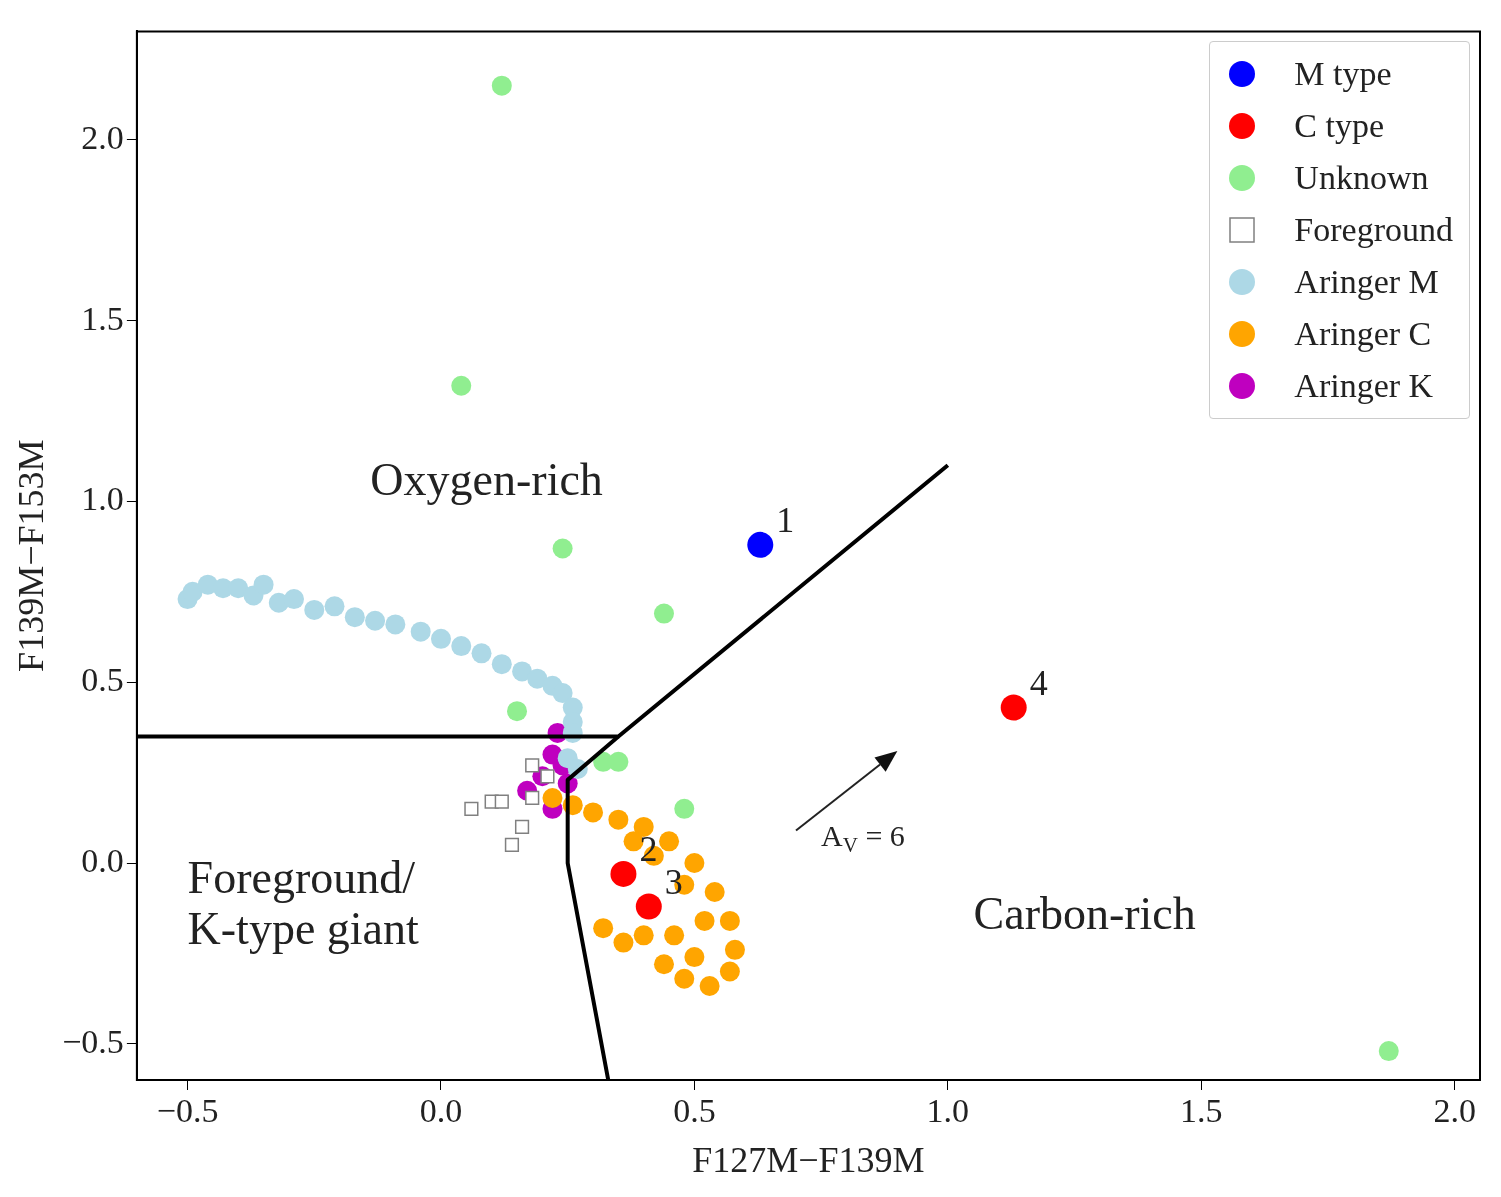  What do you see at coordinates (1343, 74) in the screenshot?
I see `legend-label: M type` at bounding box center [1343, 74].